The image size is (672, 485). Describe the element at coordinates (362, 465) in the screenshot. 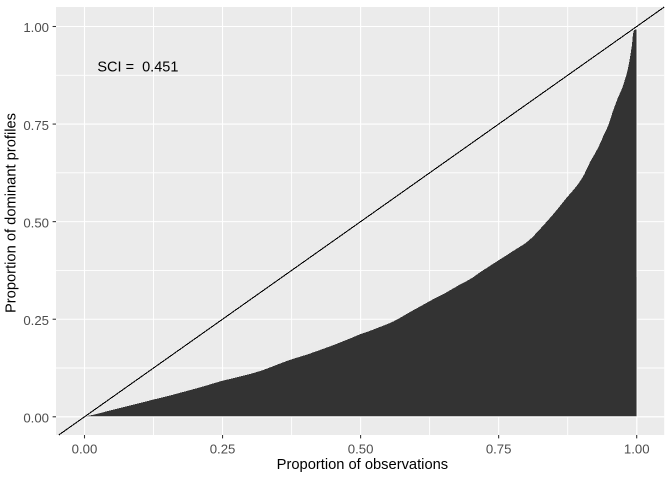

I see `svg-text: Proportion of observations` at that location.